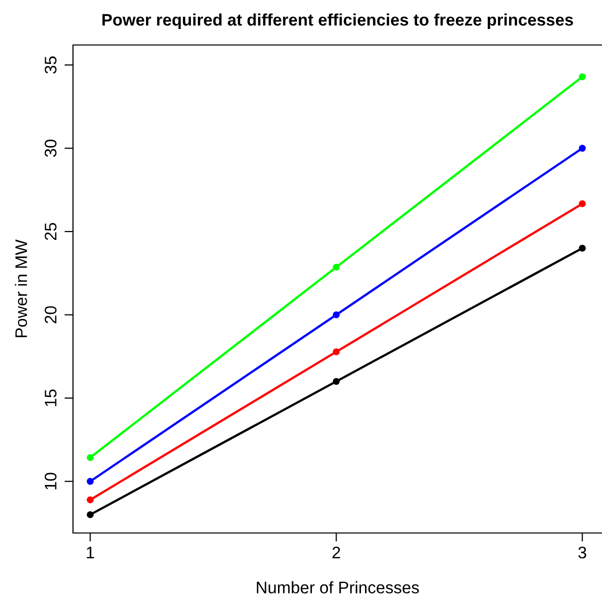 The image size is (602, 594). Describe the element at coordinates (50, 231) in the screenshot. I see `y-tick-label: 25` at that location.